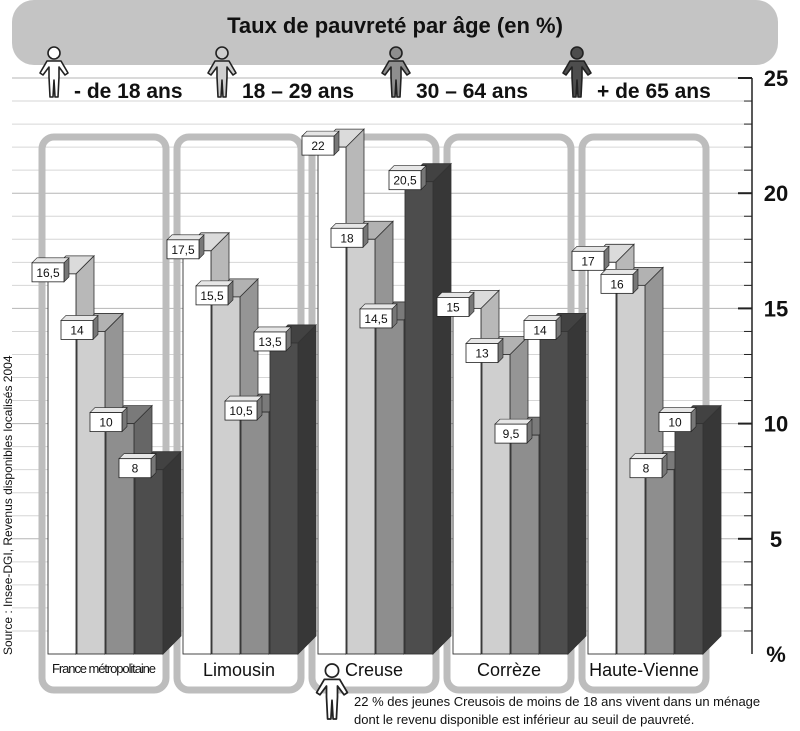  What do you see at coordinates (654, 91) in the screenshot?
I see `legend-label: + de 65 ans` at bounding box center [654, 91].